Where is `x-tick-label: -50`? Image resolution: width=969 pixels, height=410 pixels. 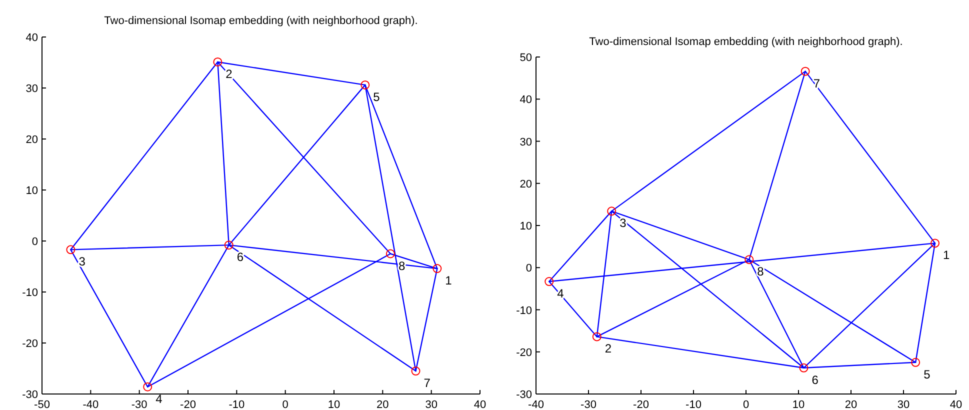 x-tick-label: -50 is located at coordinates (42, 404).